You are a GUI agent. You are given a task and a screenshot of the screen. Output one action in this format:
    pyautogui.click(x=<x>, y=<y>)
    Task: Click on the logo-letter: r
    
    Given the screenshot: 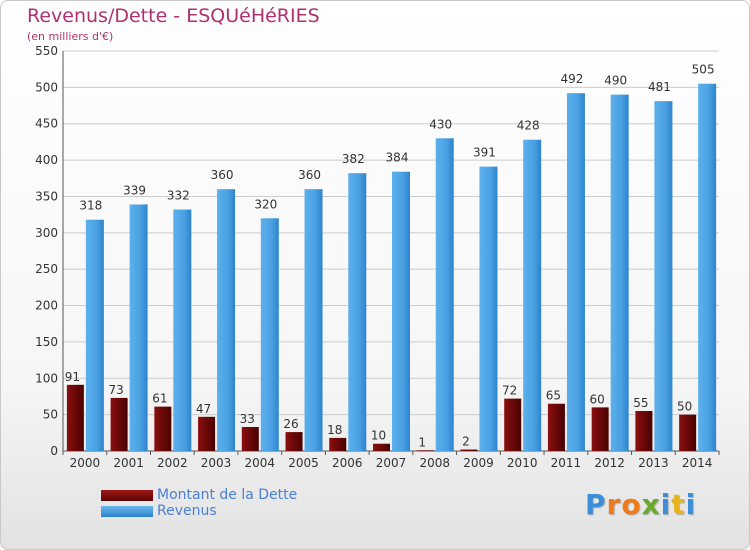 What is the action you would take?
    pyautogui.click(x=614, y=504)
    